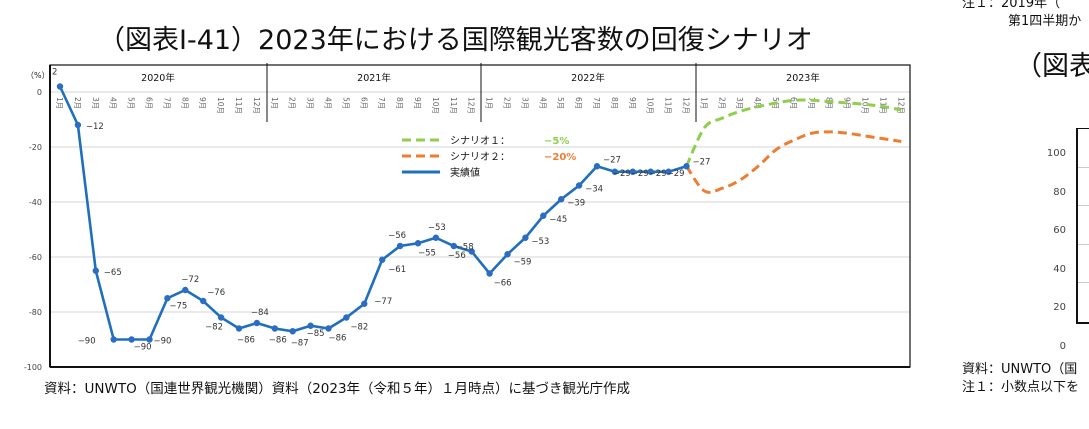  I want to click on data-label: −82, so click(214, 328).